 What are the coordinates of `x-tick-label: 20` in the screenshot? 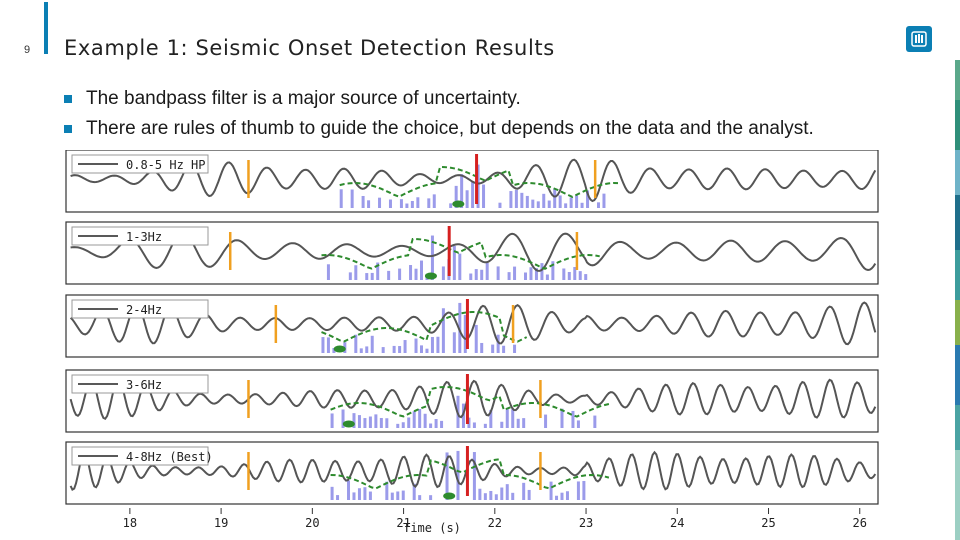 It's located at (312, 523).